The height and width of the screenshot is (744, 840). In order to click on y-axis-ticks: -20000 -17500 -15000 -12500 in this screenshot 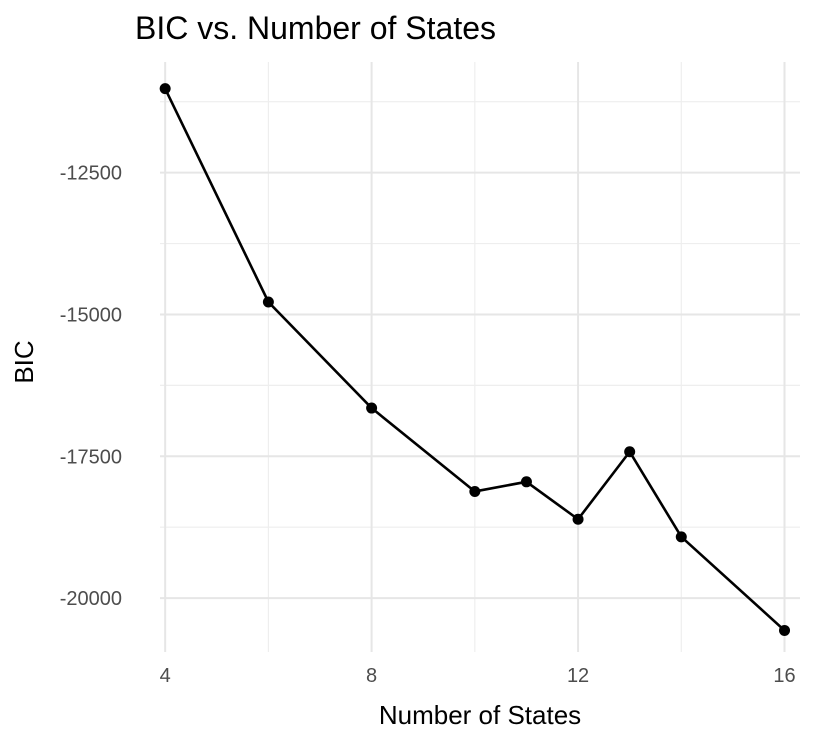, I will do `click(91, 386)`.